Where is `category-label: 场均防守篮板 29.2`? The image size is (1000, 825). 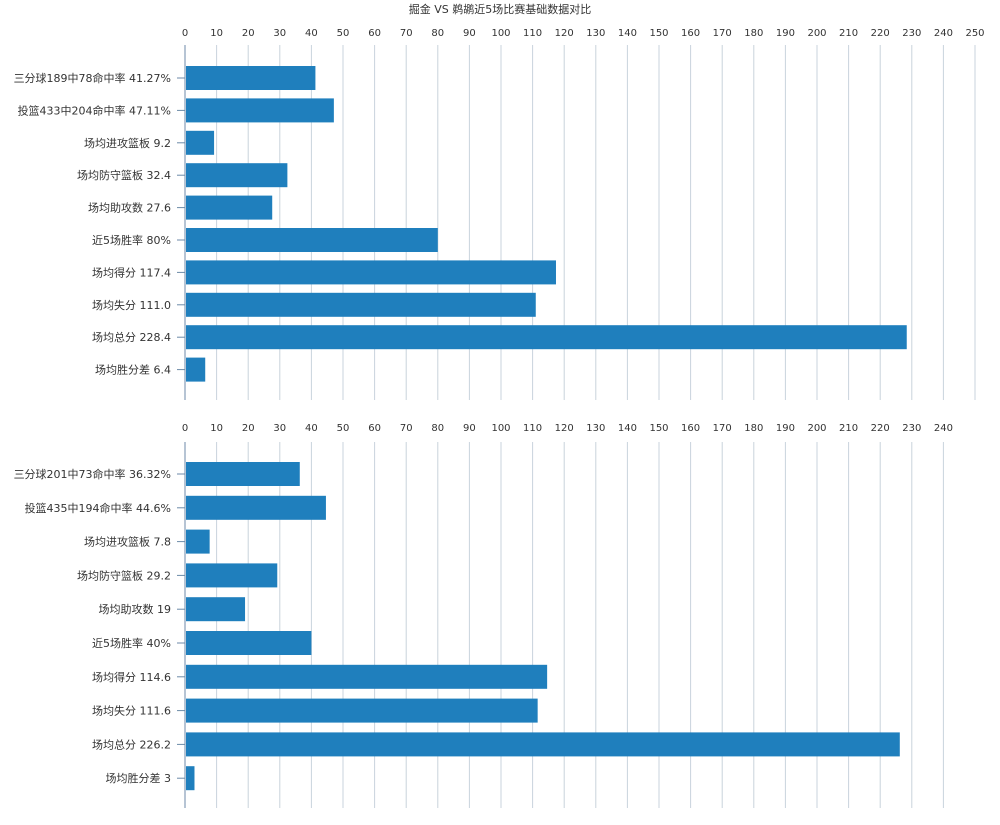 category-label: 场均防守篮板 29.2 is located at coordinates (124, 575).